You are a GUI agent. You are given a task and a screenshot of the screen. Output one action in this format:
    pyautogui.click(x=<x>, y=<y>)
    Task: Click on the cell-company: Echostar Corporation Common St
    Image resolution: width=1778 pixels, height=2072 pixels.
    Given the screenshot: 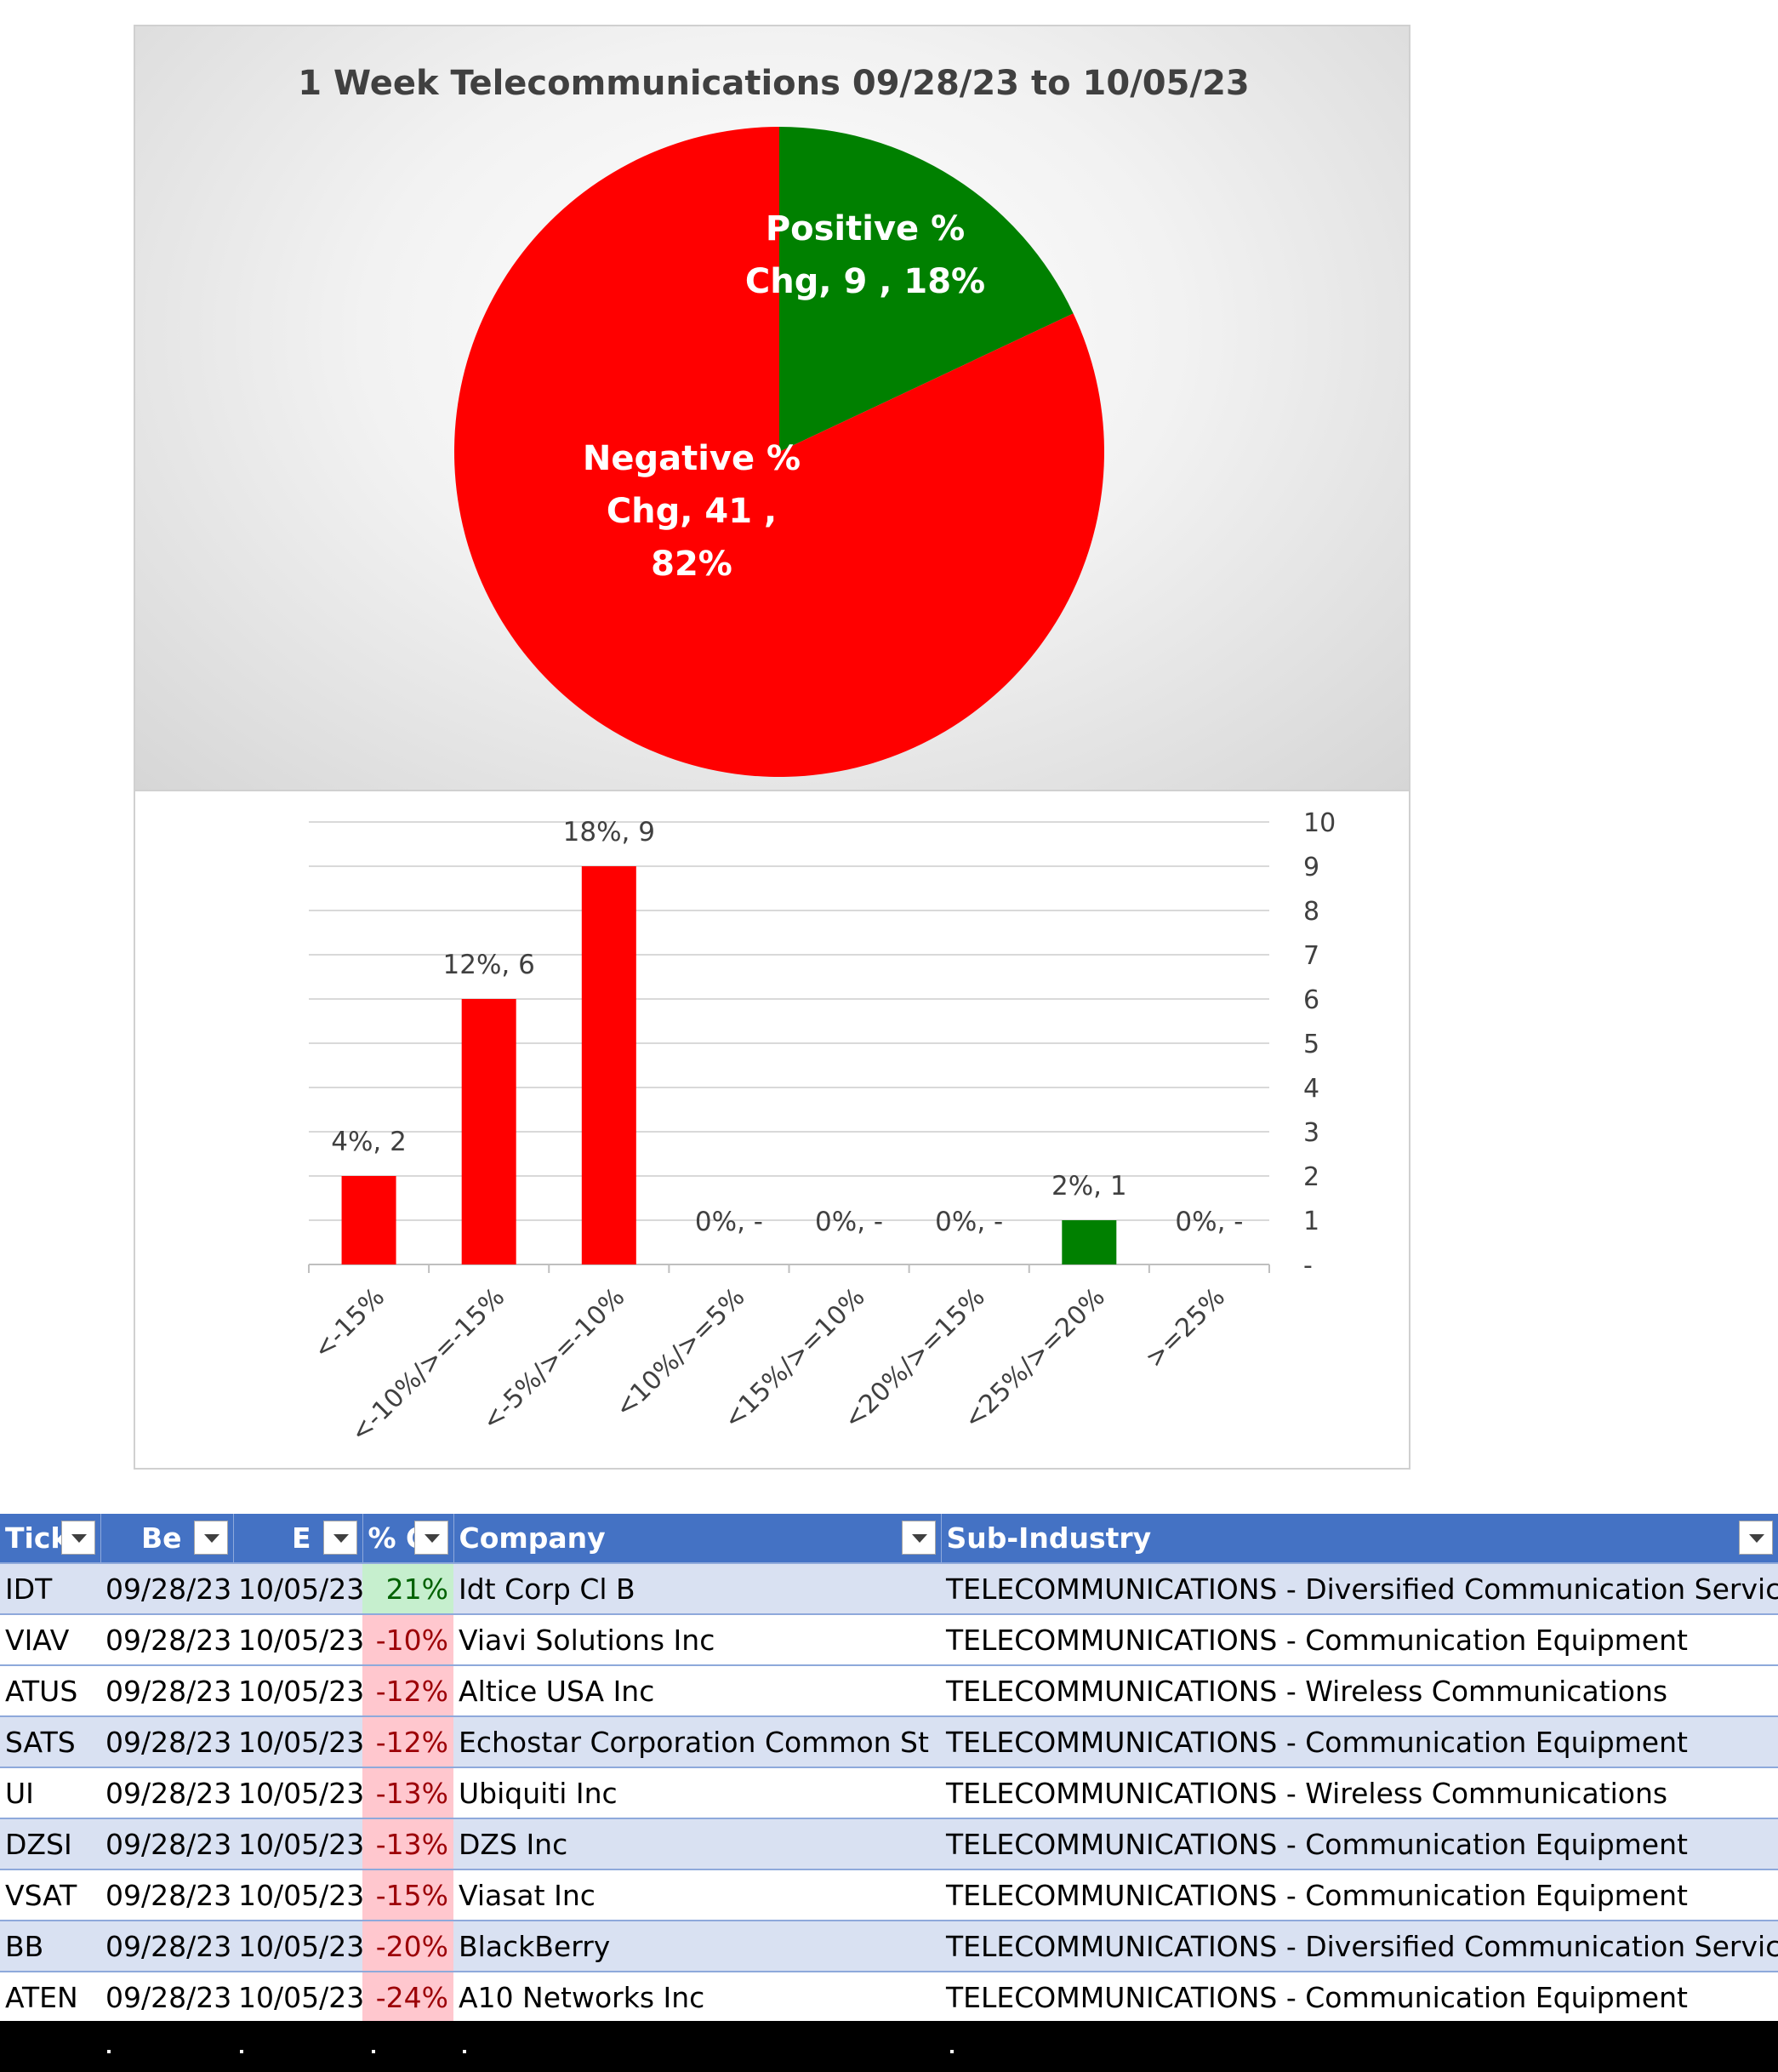 What is the action you would take?
    pyautogui.click(x=697, y=1741)
    